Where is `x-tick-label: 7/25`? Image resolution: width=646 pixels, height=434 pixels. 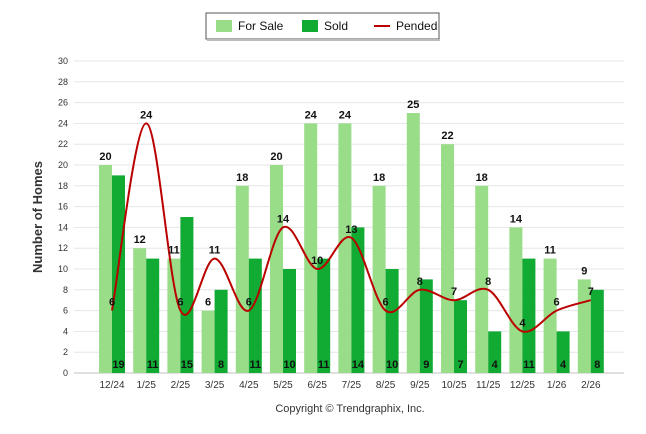 x-tick-label: 7/25 is located at coordinates (352, 385).